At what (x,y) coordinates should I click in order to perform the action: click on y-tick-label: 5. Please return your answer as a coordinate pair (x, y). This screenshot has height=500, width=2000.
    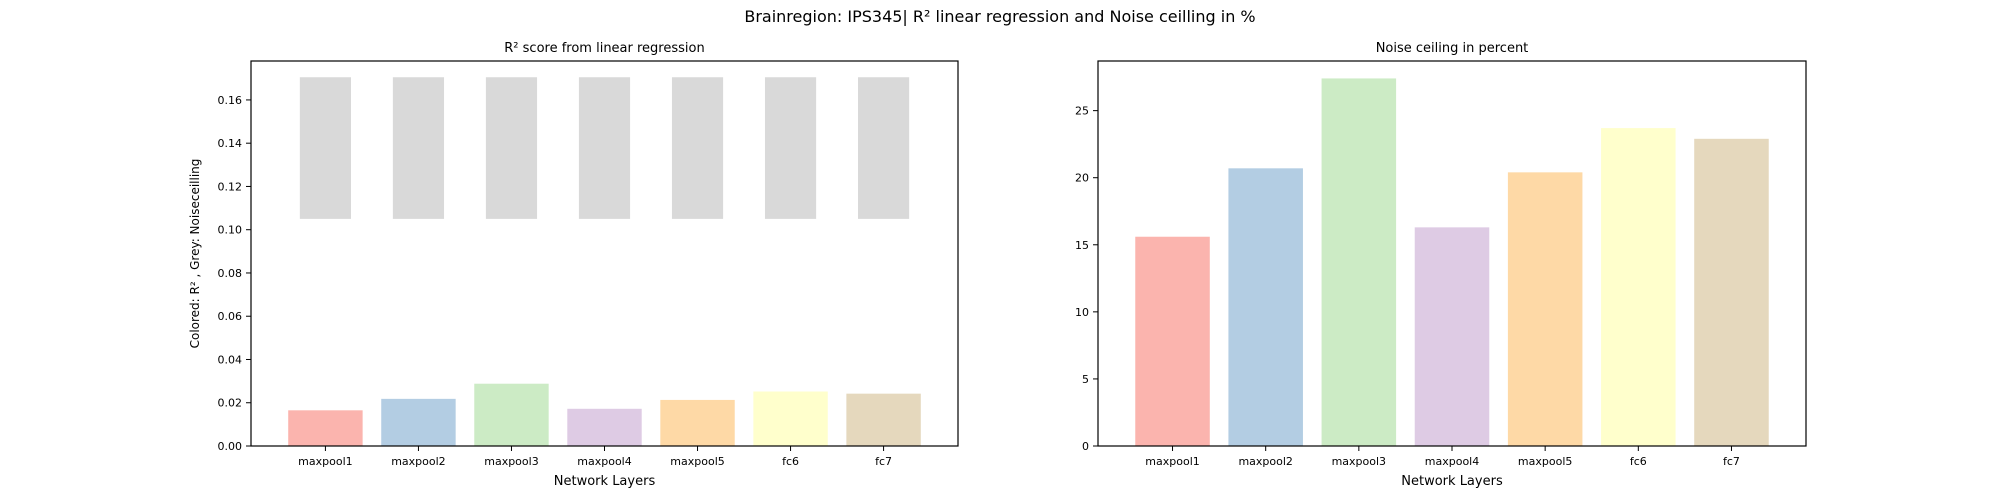
    Looking at the image, I should click on (1085, 379).